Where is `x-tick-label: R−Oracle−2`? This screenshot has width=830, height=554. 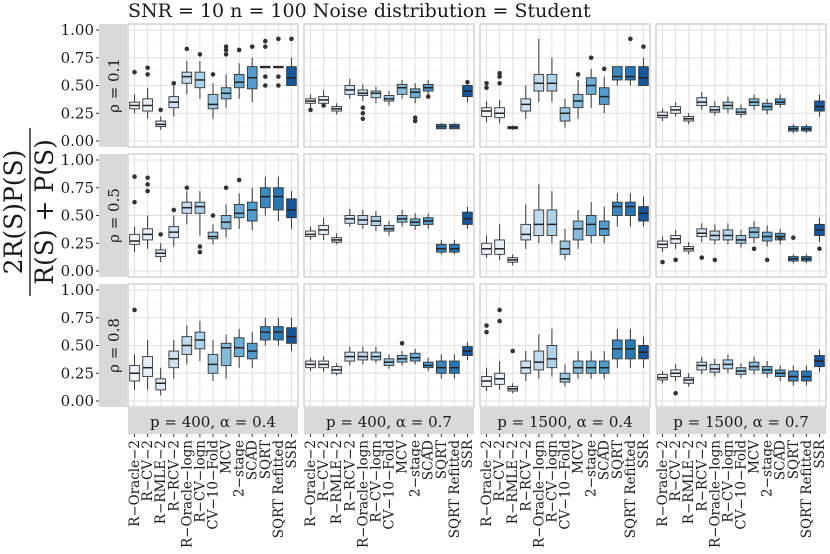 x-tick-label: R−Oracle−2 is located at coordinates (487, 483).